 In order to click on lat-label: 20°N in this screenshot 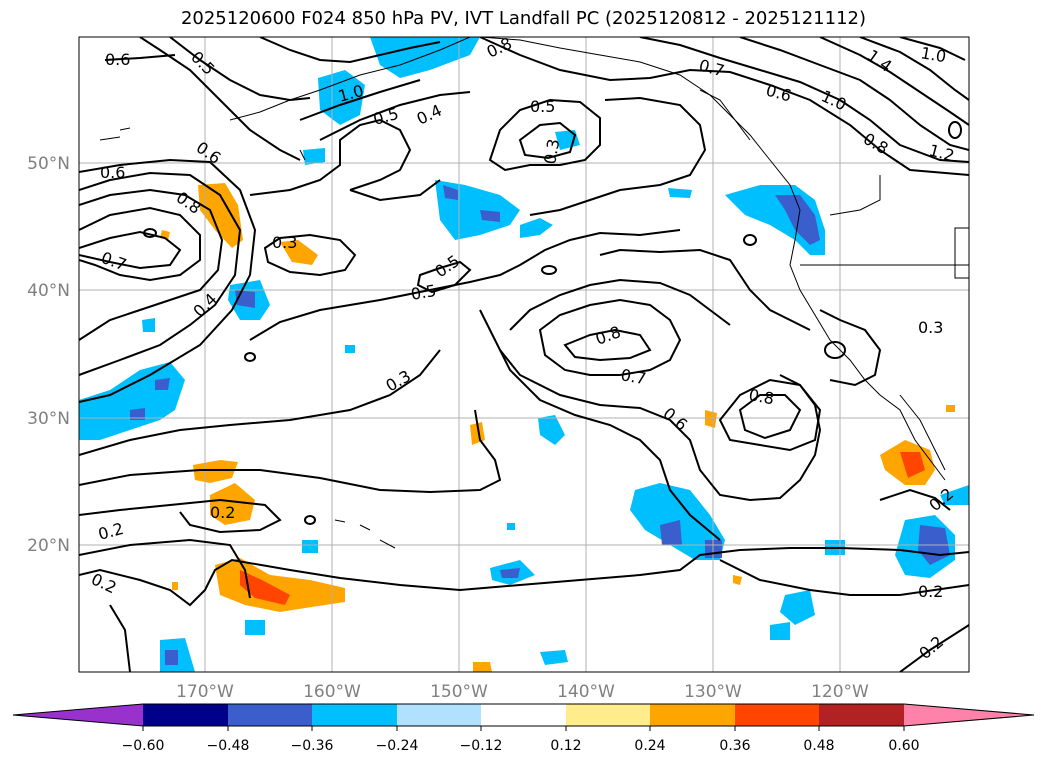, I will do `click(48, 546)`.